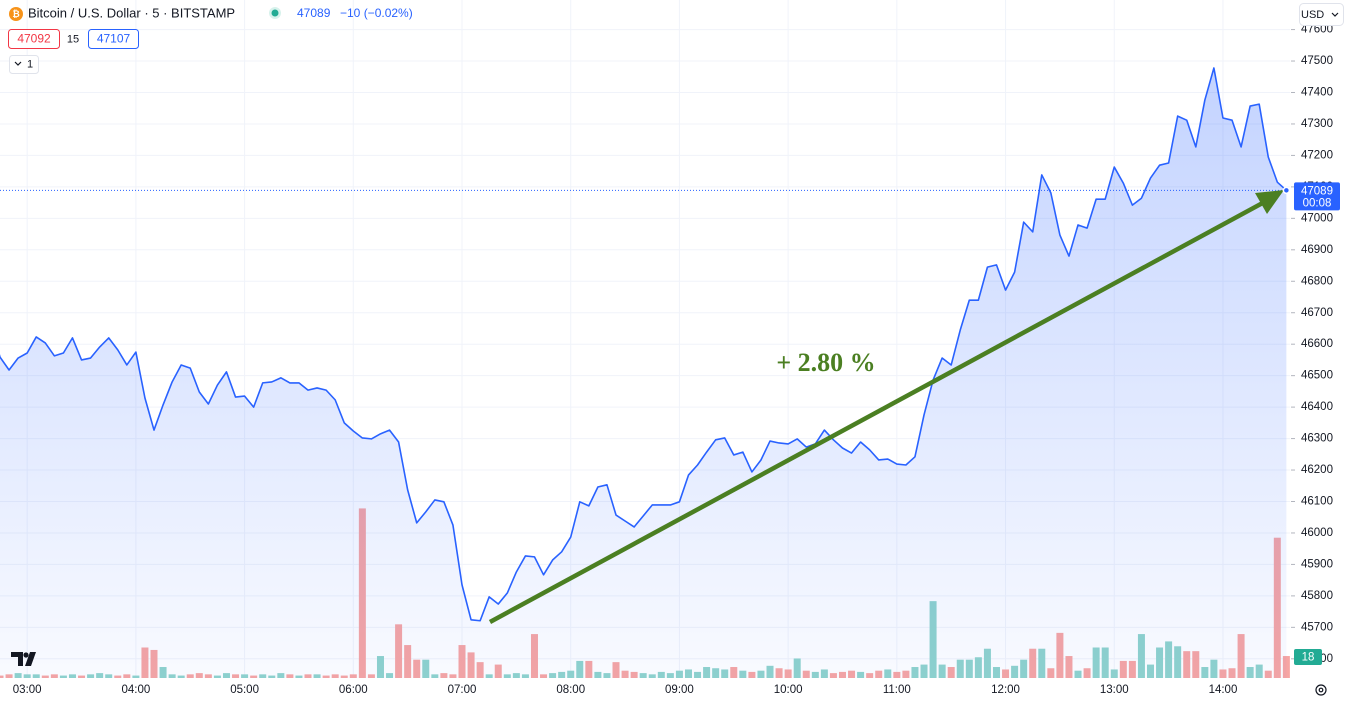 This screenshot has height=703, width=1347. I want to click on y-tick-label: 47400, so click(1317, 93).